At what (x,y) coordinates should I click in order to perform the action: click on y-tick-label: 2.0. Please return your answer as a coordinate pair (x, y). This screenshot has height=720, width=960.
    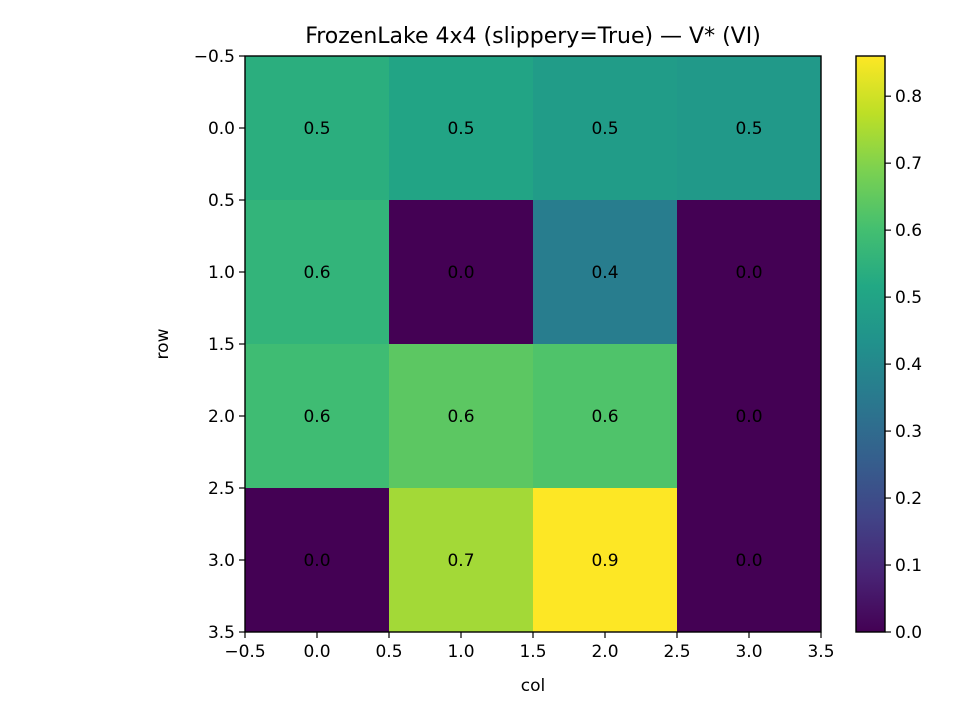
    Looking at the image, I should click on (221, 417).